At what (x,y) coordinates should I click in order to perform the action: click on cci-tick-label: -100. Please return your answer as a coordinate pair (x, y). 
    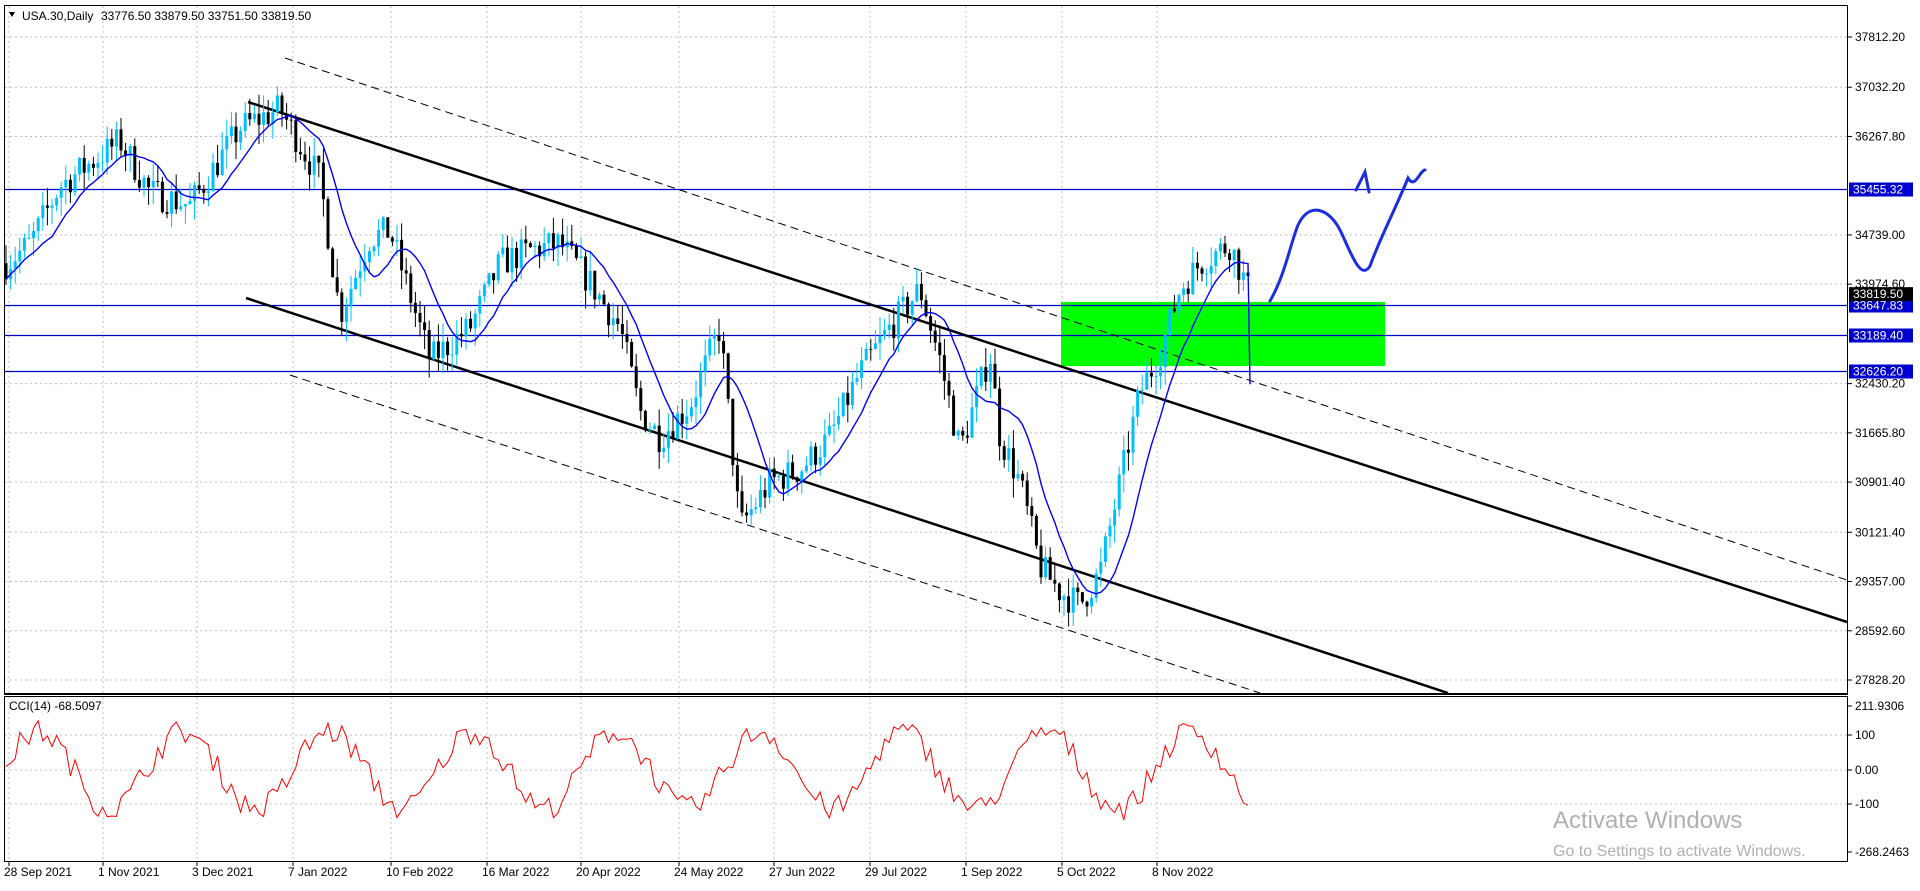
    Looking at the image, I should click on (1867, 804).